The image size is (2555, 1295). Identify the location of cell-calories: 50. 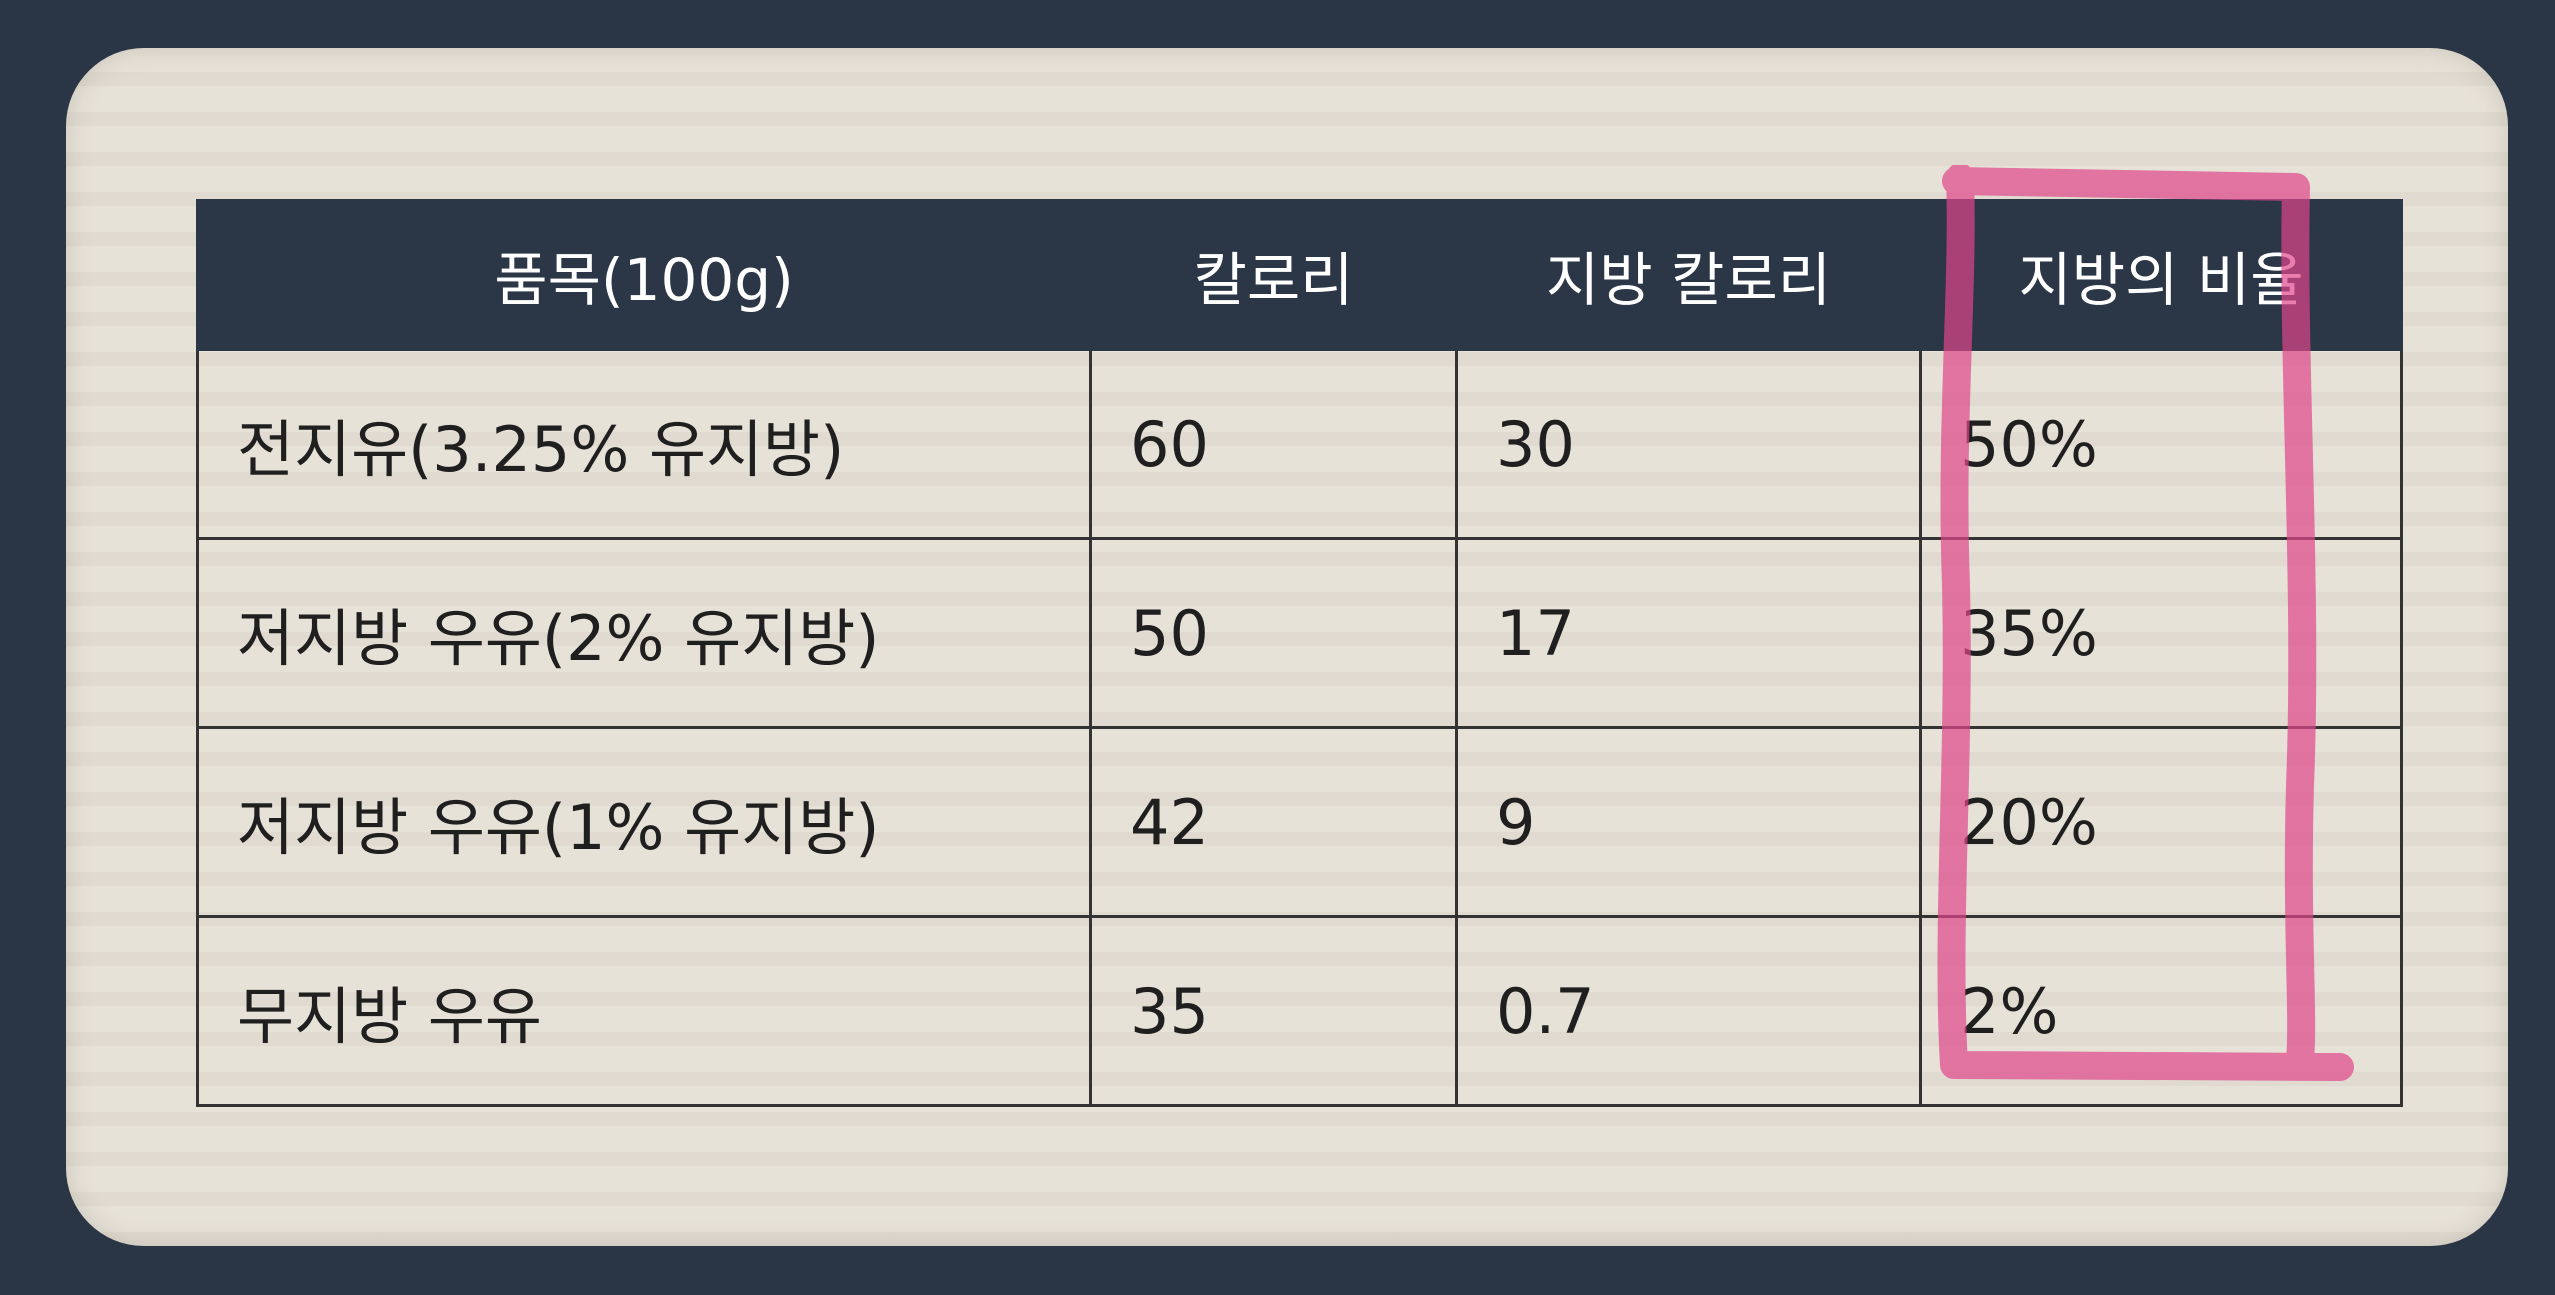
(1273, 633).